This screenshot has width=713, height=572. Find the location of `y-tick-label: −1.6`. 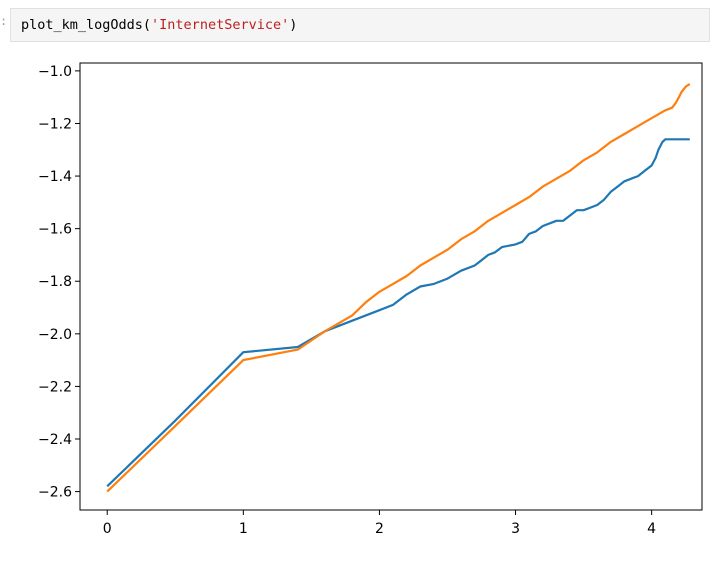

y-tick-label: −1.6 is located at coordinates (55, 230).